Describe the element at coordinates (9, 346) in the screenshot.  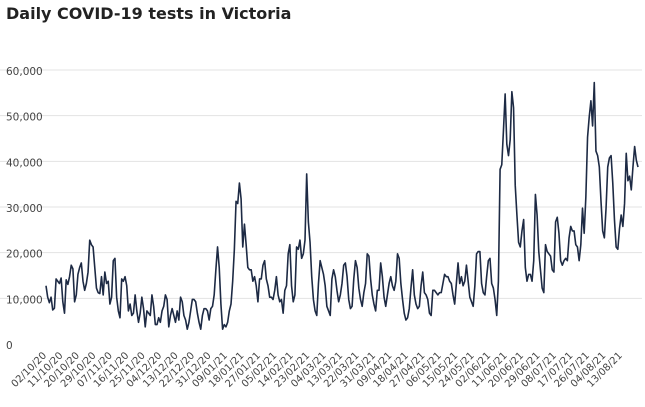
I see `y-tick-label: 0` at that location.